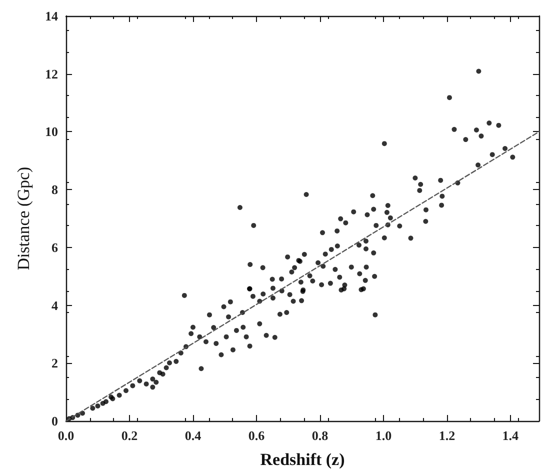  I want to click on y-tick-label: 6, so click(55, 247).